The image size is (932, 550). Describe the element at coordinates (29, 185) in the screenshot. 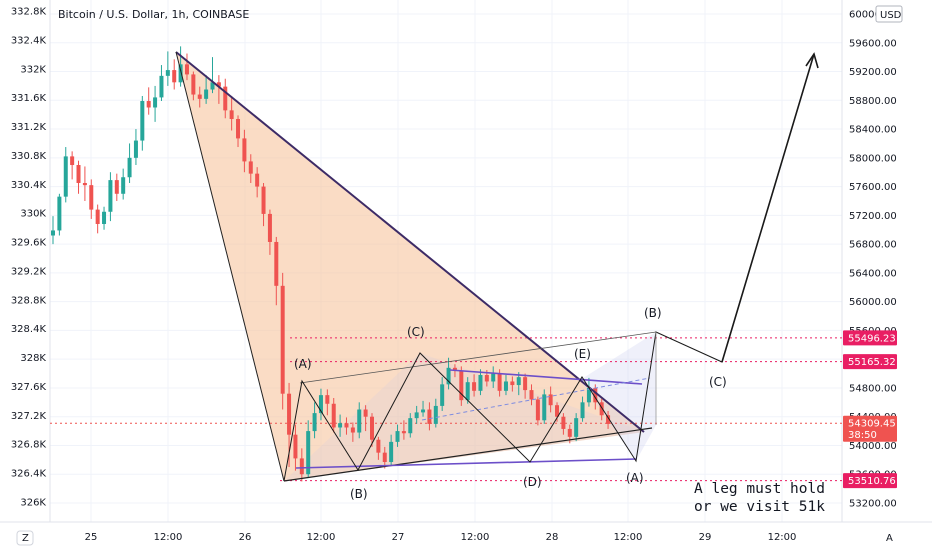

I see `left-tick-6: 330.4K` at that location.